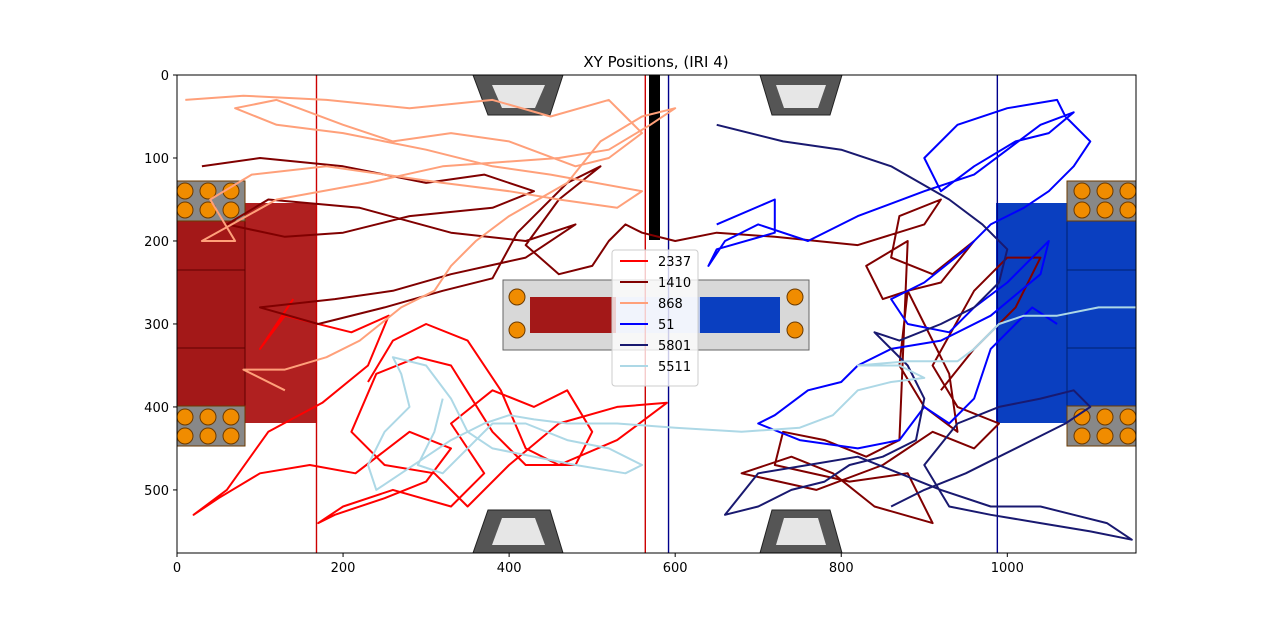 This screenshot has height=623, width=1280. I want to click on legend-label: 51, so click(666, 325).